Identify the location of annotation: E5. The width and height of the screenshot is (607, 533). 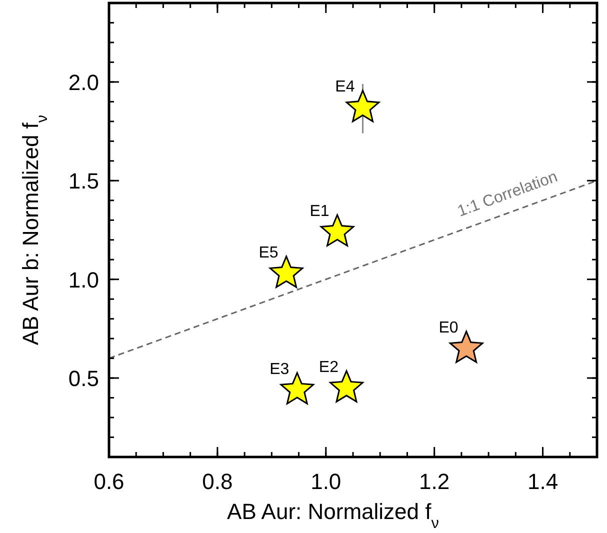
(268, 253).